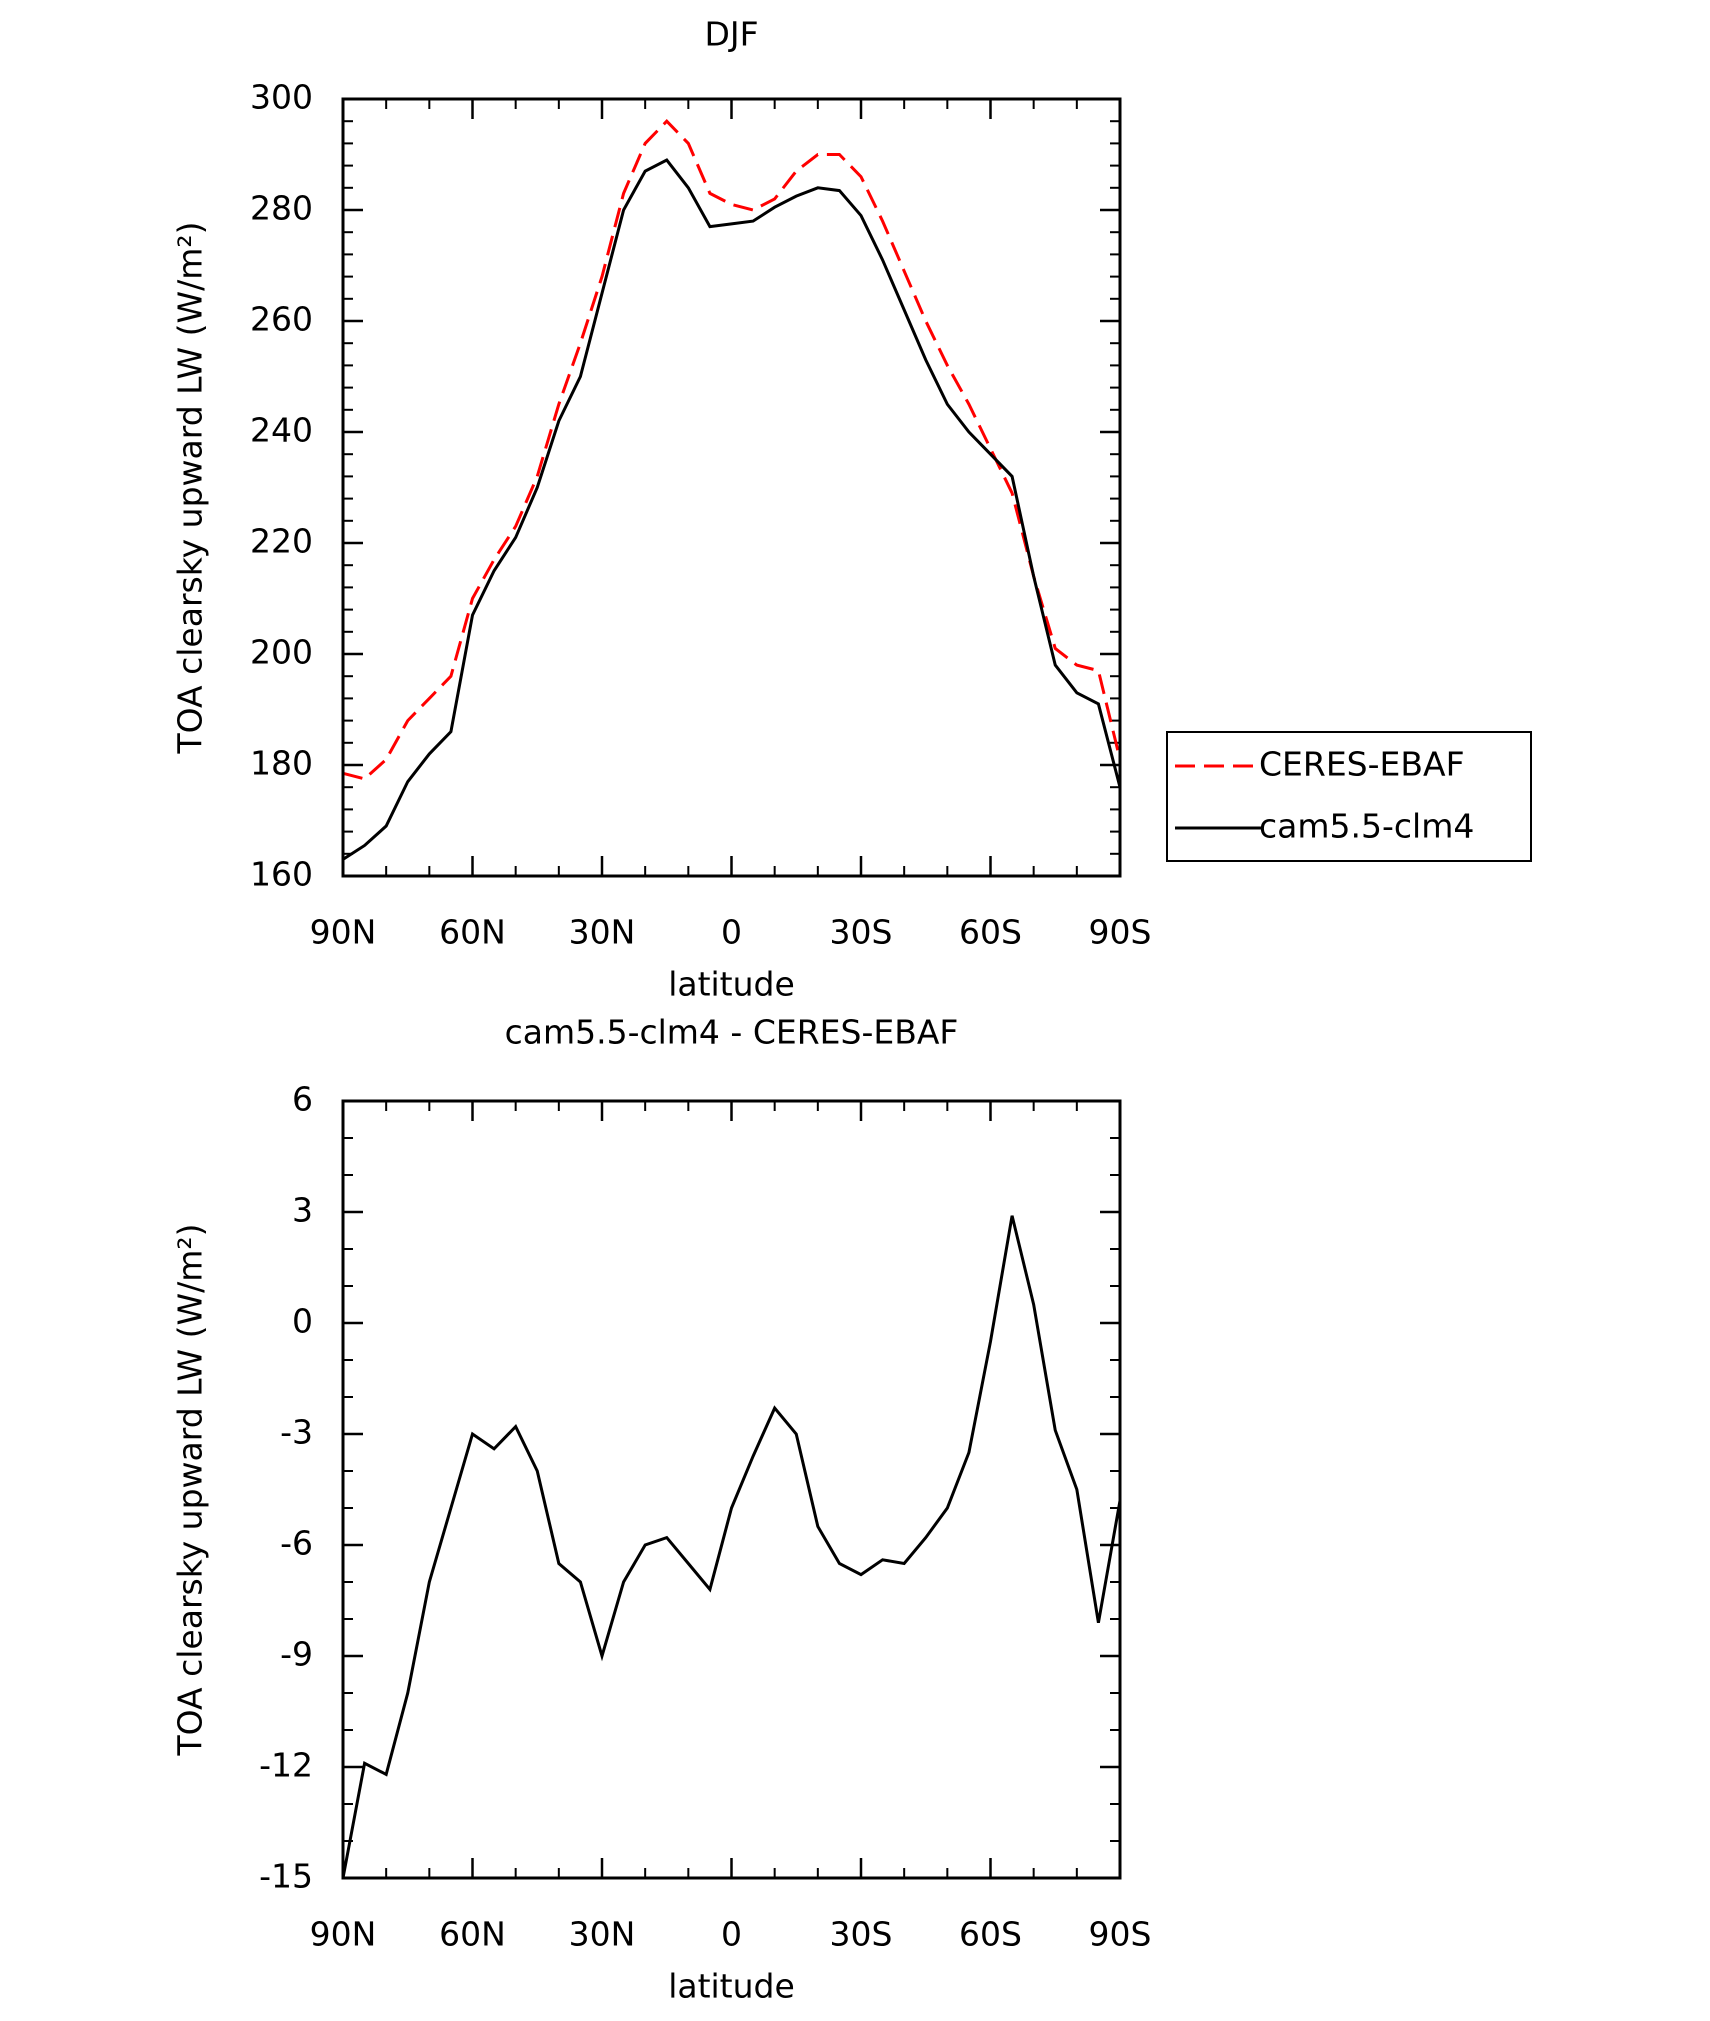 This screenshot has width=1710, height=2021. I want to click on chart-title: DJF, so click(731, 34).